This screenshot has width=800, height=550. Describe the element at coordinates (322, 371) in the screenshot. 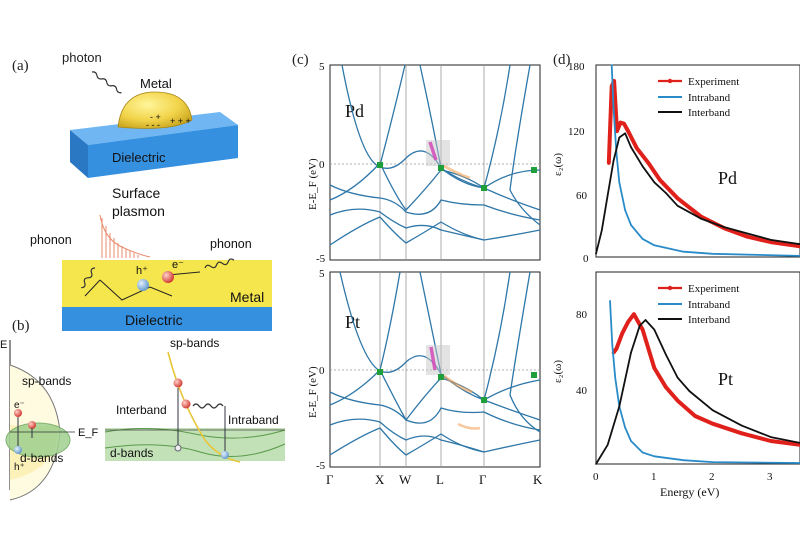

I see `ytick-pt-0: 0` at that location.